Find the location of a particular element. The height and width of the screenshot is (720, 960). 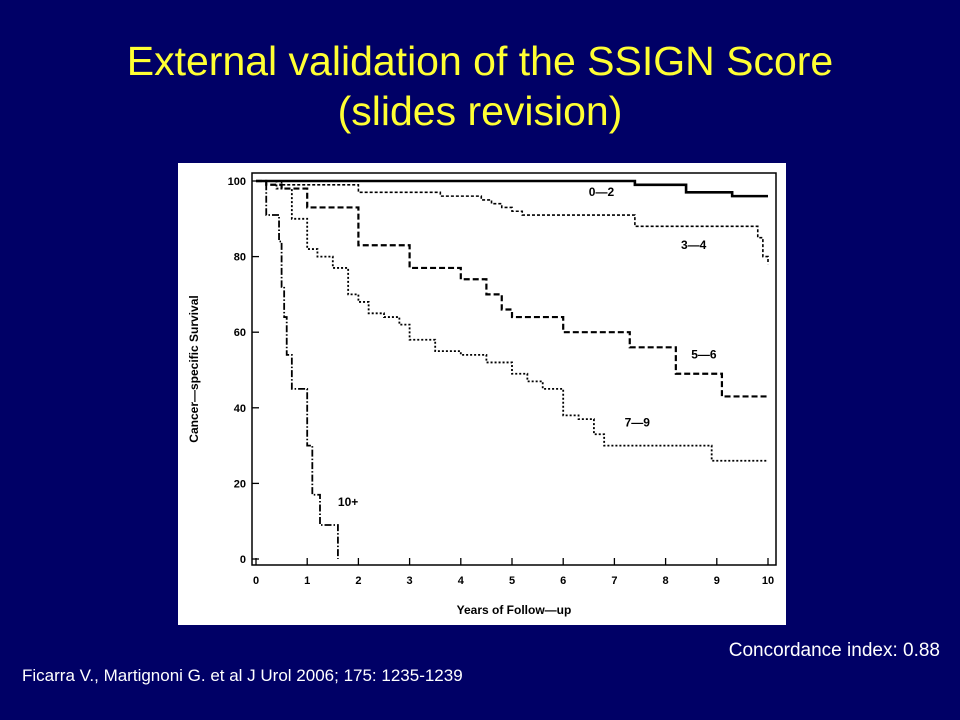

concordance-index: Concordance index: 0.88 is located at coordinates (834, 650).